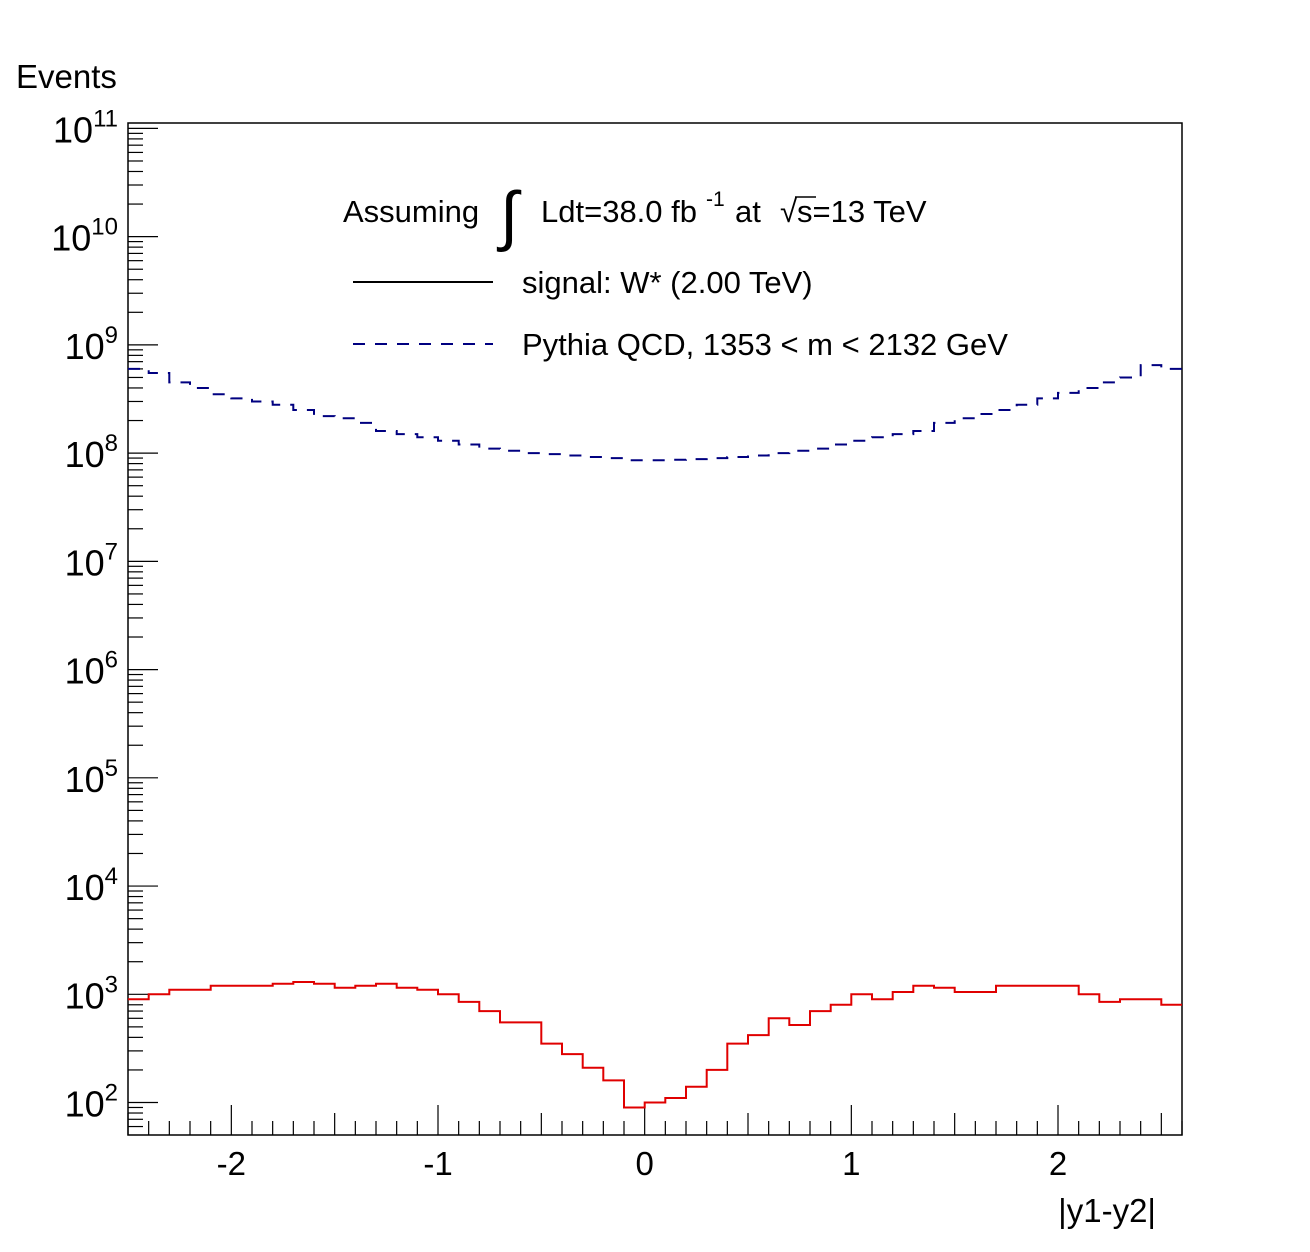 The image size is (1310, 1252). Describe the element at coordinates (111, 876) in the screenshot. I see `y-tick-exponent: 4` at that location.